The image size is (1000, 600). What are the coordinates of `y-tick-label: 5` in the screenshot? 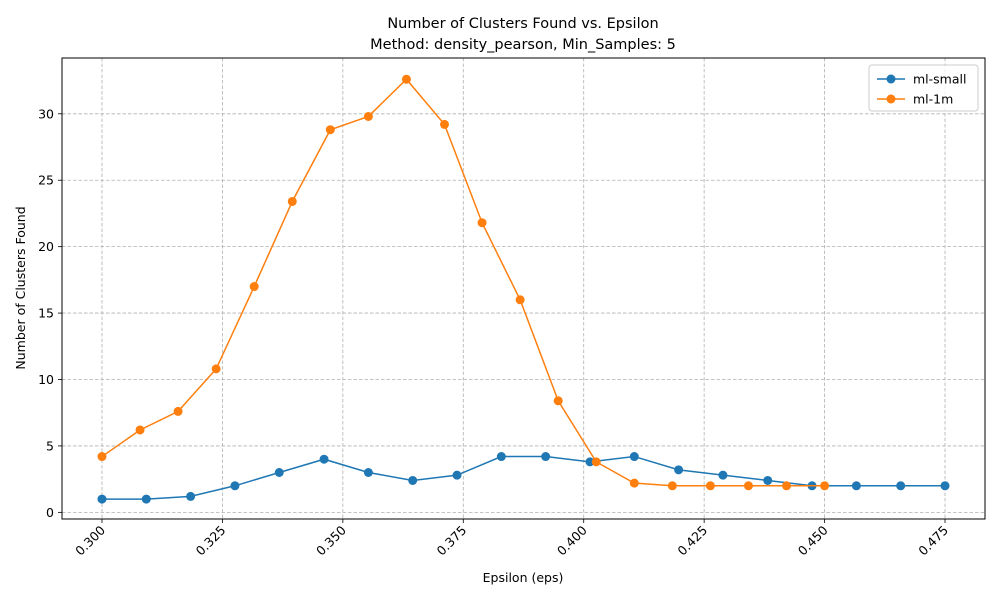 It's located at (50, 445).